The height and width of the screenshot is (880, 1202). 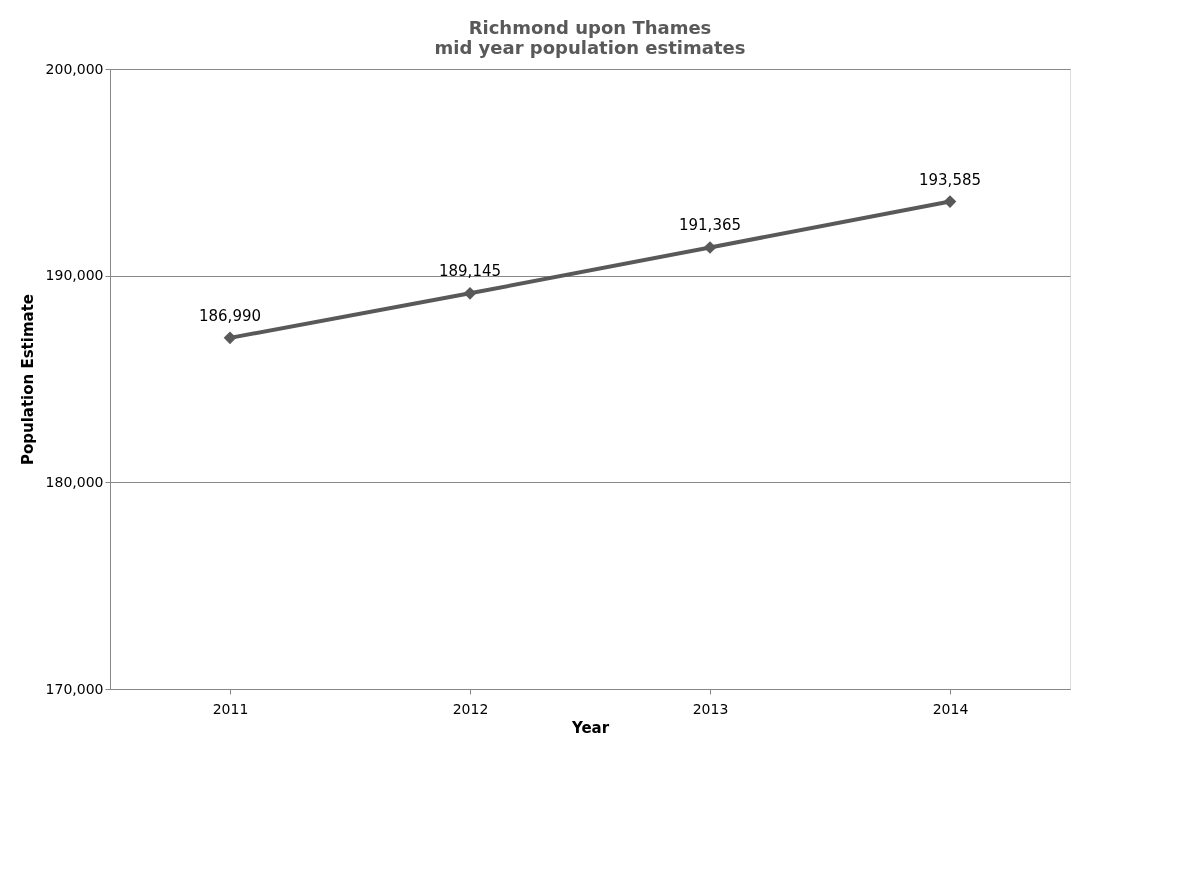 What do you see at coordinates (74, 481) in the screenshot?
I see `y-tick-label: 180,000` at bounding box center [74, 481].